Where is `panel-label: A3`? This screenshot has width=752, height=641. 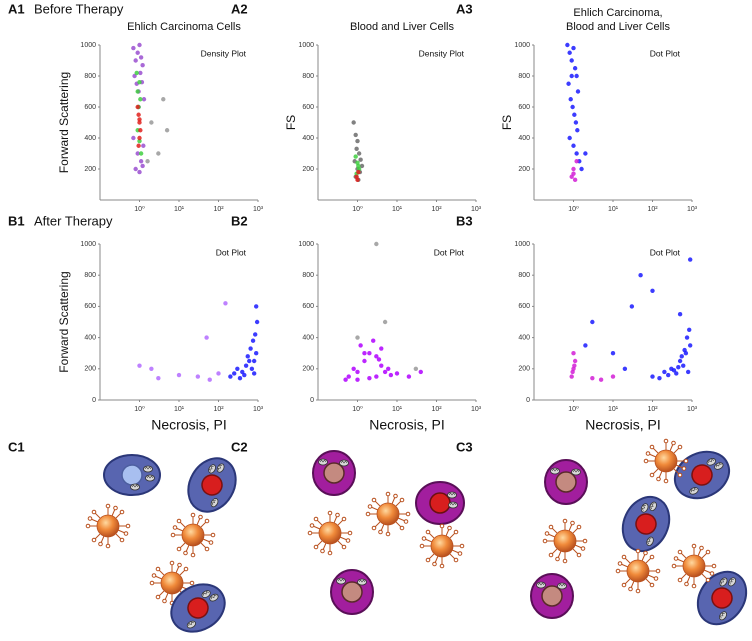
panel-label: A3 is located at coordinates (464, 8).